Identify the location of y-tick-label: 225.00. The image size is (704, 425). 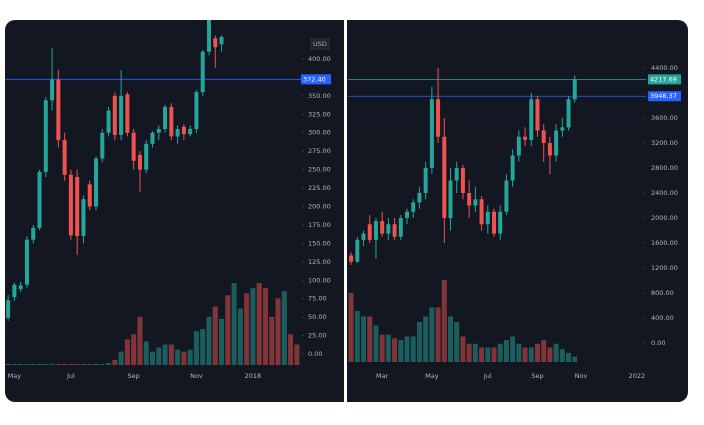
(319, 188).